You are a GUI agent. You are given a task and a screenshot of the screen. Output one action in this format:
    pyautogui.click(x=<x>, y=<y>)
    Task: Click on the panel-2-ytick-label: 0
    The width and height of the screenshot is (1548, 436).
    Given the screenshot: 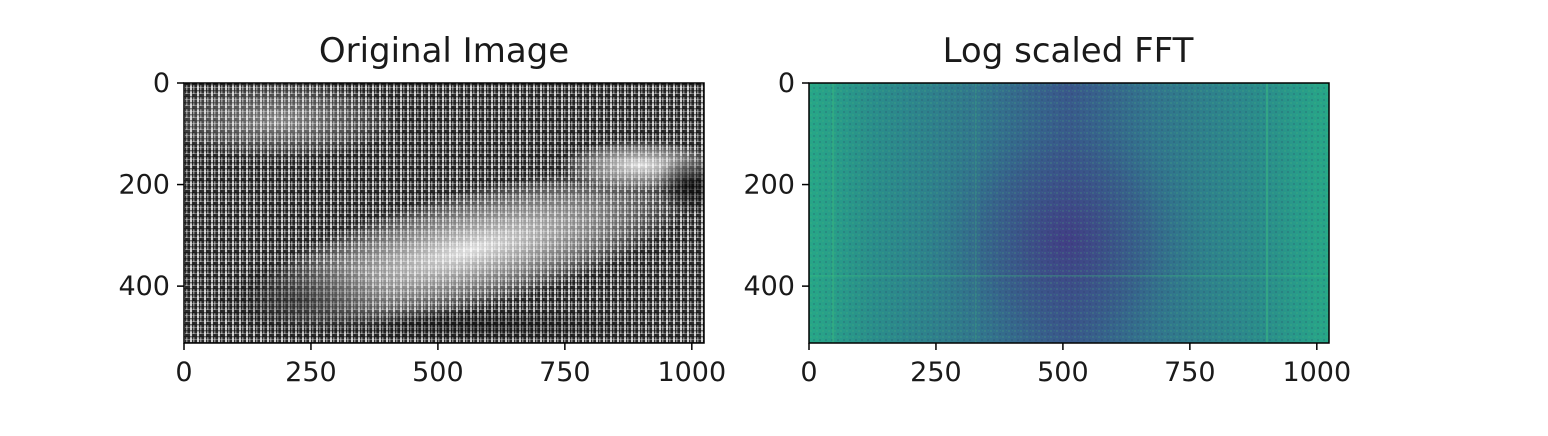 What is the action you would take?
    pyautogui.click(x=786, y=83)
    